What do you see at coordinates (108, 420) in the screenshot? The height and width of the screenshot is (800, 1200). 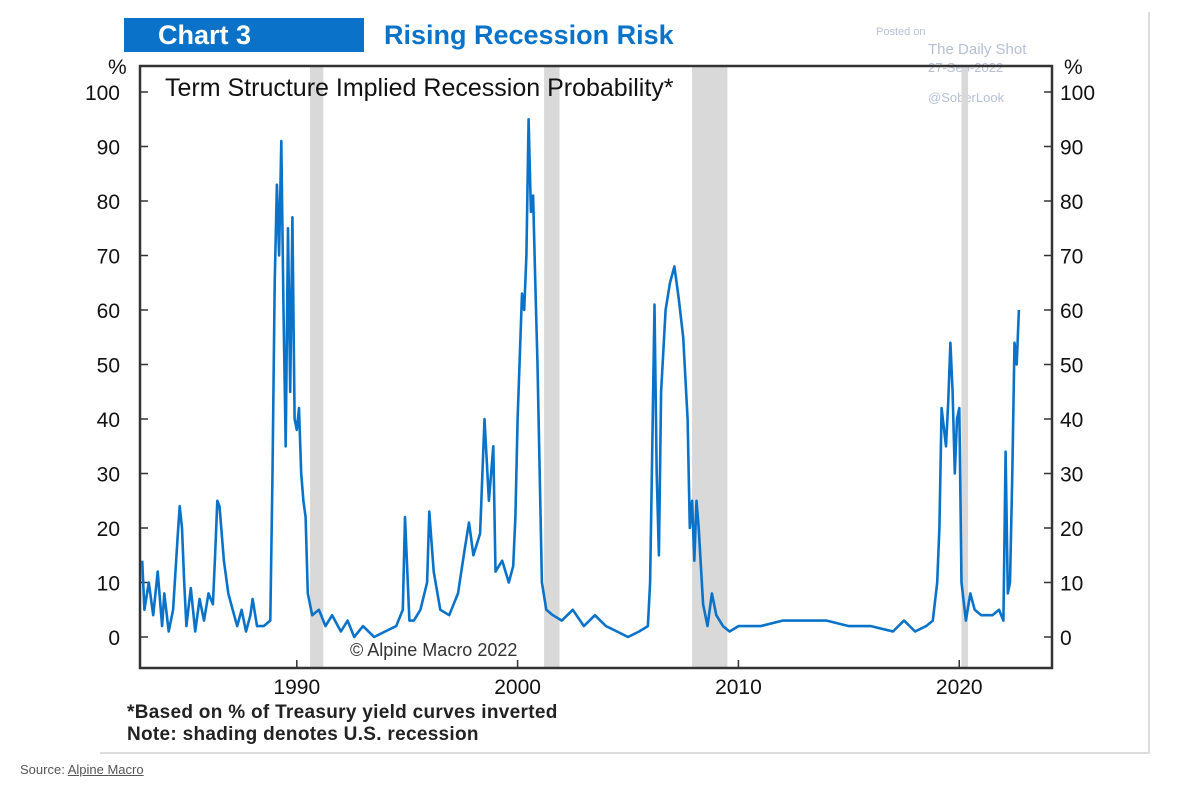 I see `y-tick-label-left: 40` at bounding box center [108, 420].